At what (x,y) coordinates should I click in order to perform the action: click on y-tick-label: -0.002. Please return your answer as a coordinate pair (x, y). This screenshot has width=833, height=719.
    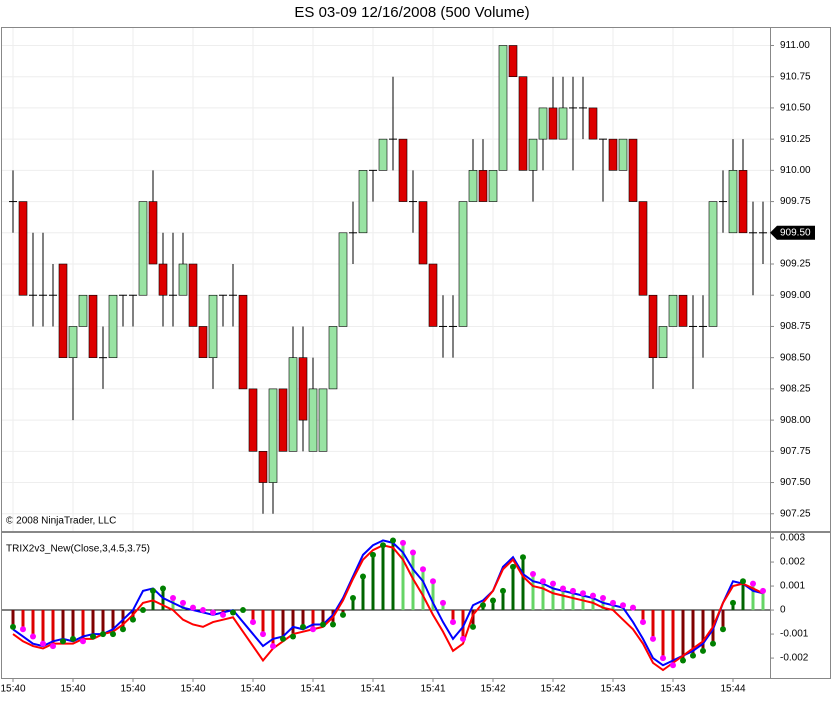
    Looking at the image, I should click on (794, 658).